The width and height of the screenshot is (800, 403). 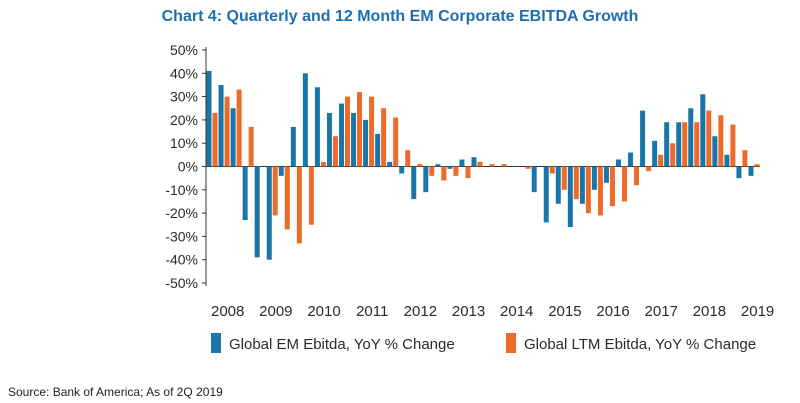 I want to click on bar-em-3q10, so click(x=329, y=139).